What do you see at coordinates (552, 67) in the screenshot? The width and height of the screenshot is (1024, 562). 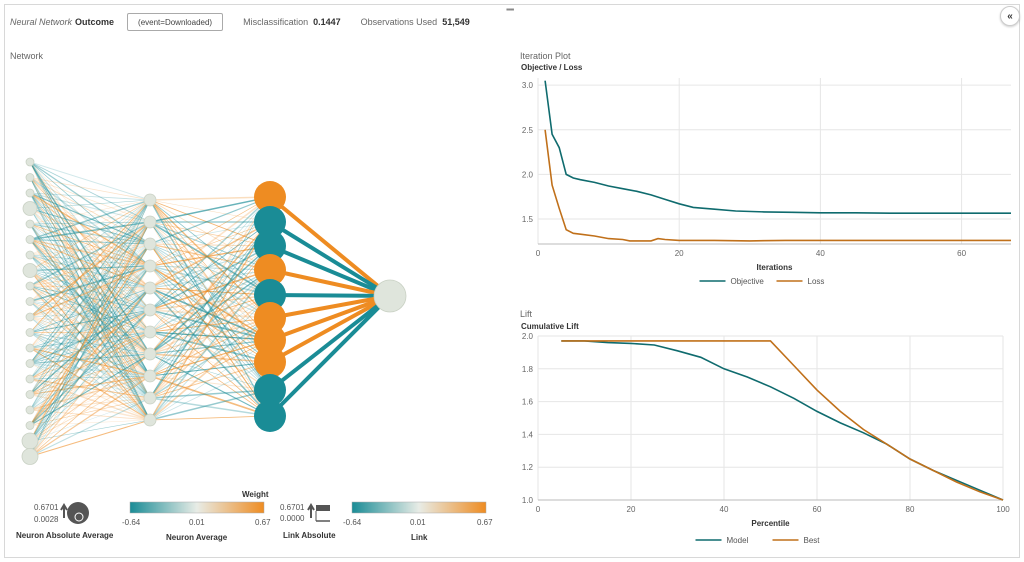 I see `iteration-chart-title: Objective / Loss` at bounding box center [552, 67].